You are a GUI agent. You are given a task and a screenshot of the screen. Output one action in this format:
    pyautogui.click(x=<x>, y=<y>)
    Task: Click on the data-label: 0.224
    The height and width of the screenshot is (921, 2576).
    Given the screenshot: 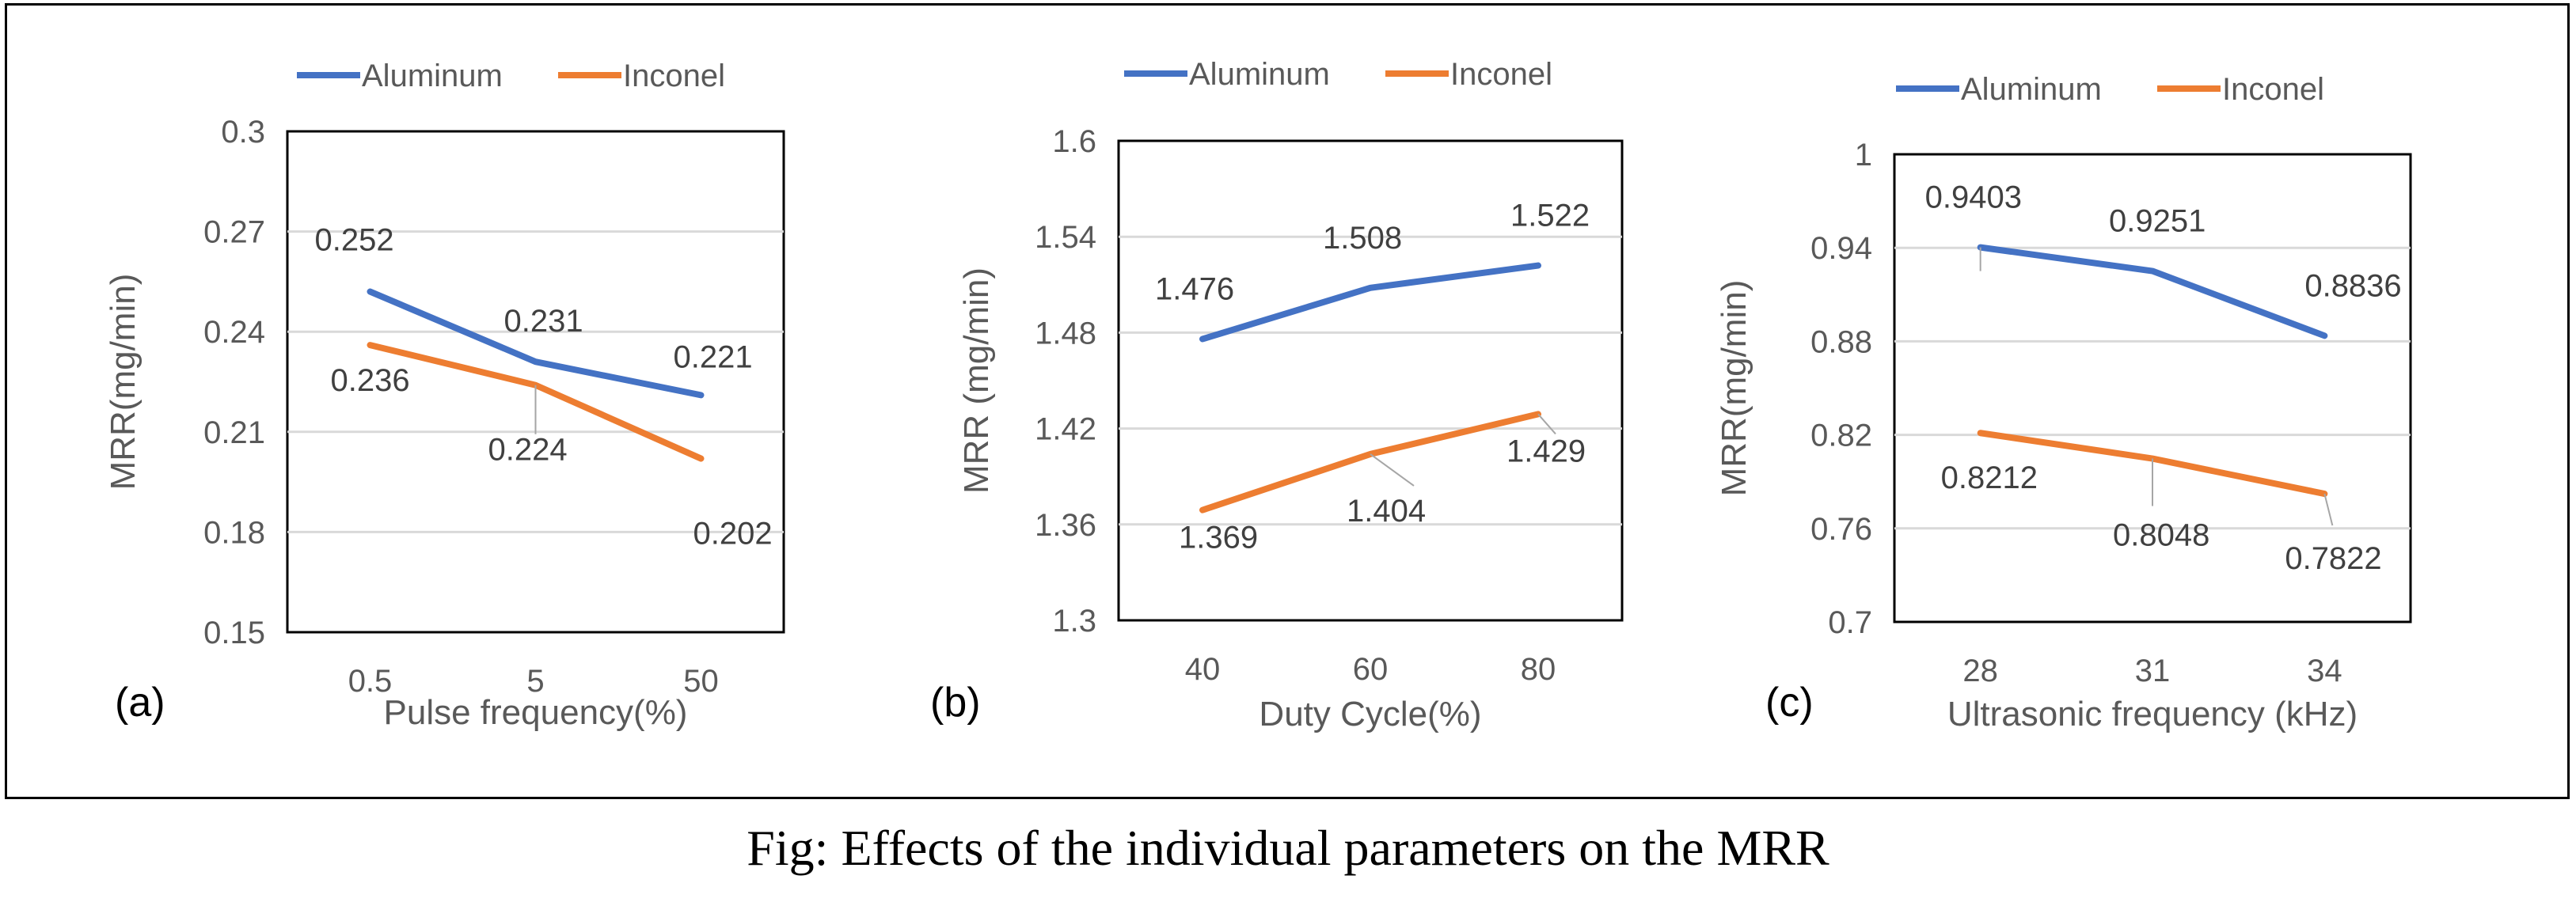 What is the action you would take?
    pyautogui.click(x=528, y=450)
    